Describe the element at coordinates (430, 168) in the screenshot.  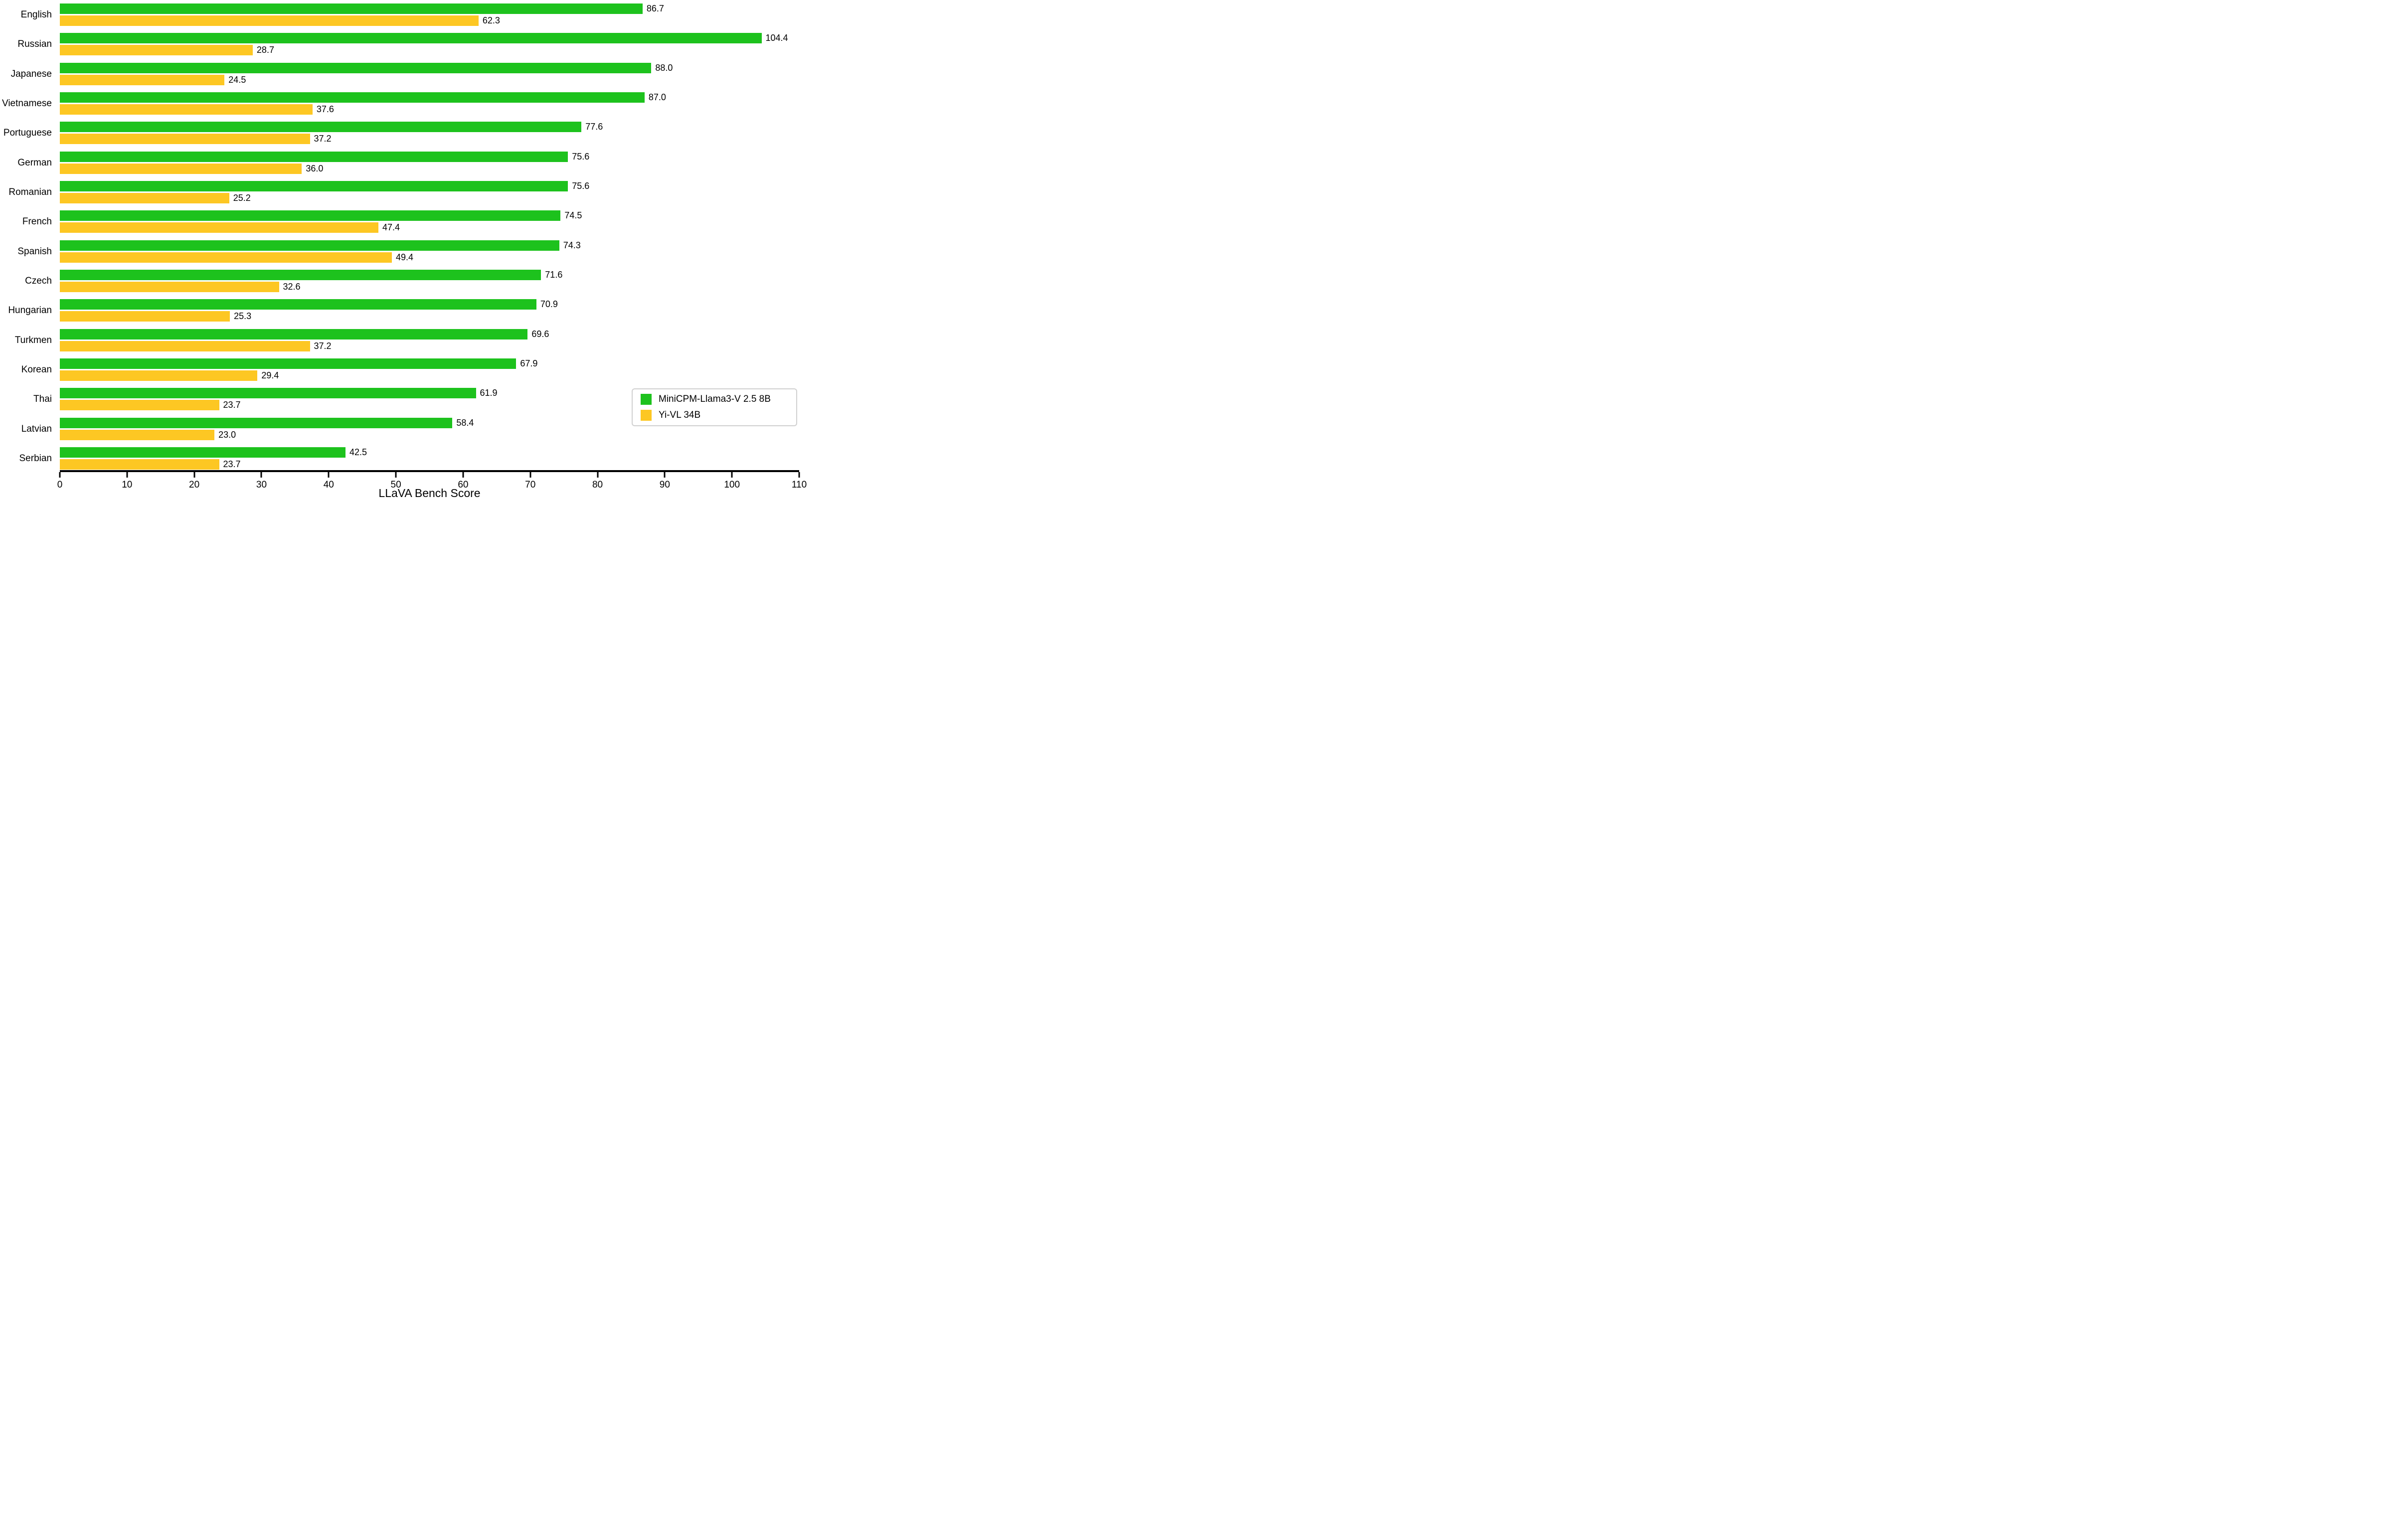
I see `bar-row: 36.0` at that location.